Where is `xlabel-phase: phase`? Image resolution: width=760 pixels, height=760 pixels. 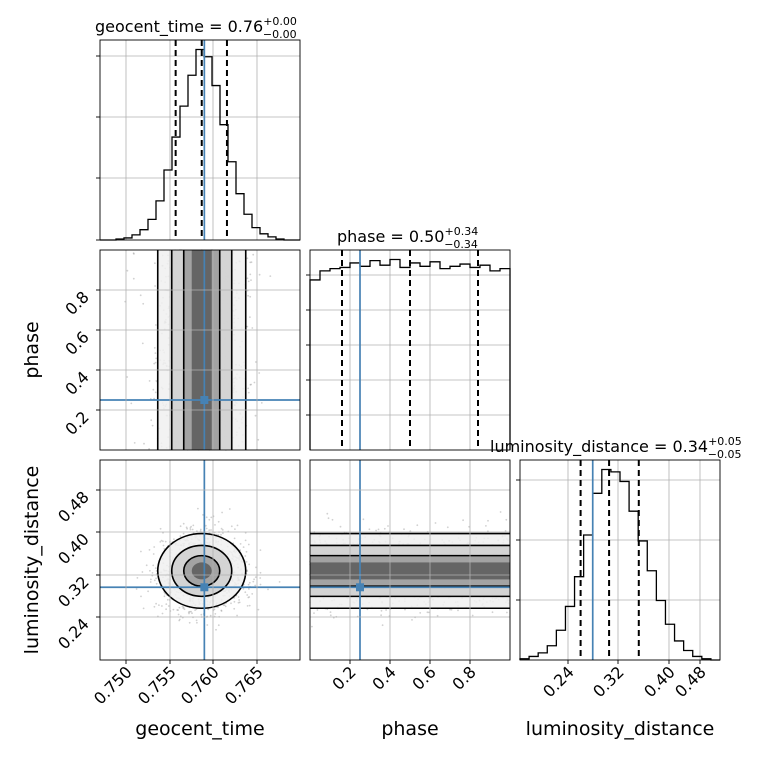
xlabel-phase: phase is located at coordinates (409, 729).